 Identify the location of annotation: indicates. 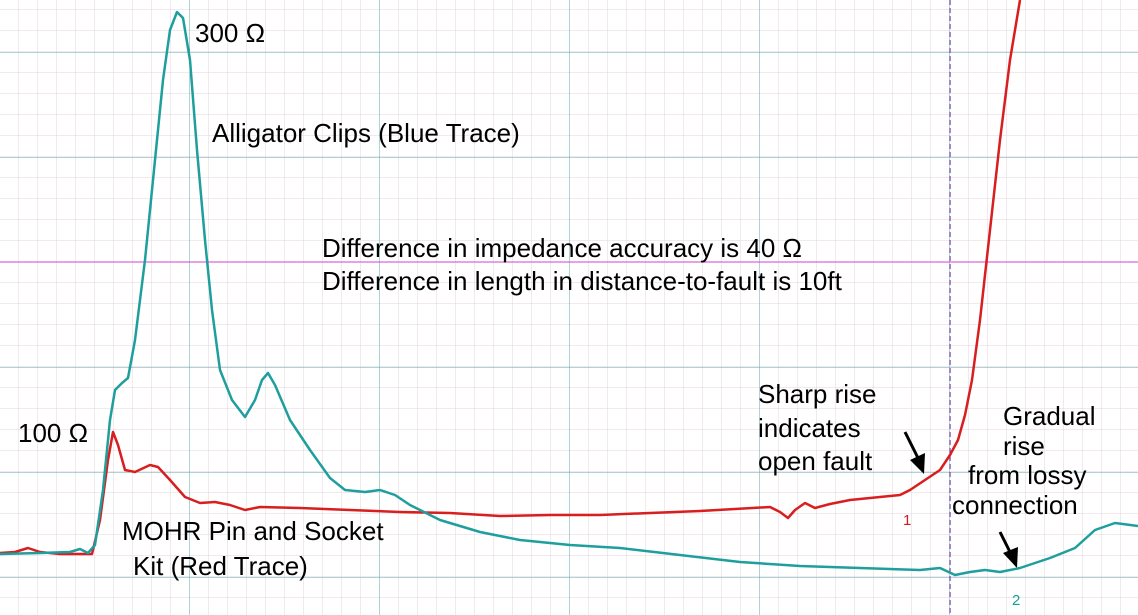
(809, 428).